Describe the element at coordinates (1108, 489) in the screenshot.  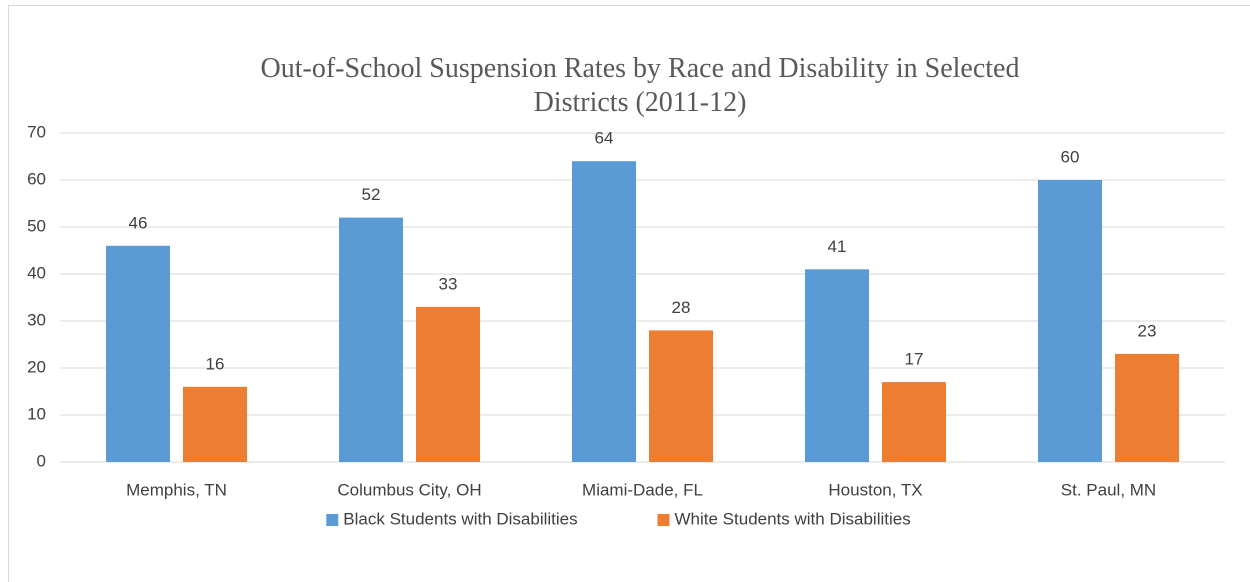
I see `x-tick-label: St. Paul, MN` at that location.